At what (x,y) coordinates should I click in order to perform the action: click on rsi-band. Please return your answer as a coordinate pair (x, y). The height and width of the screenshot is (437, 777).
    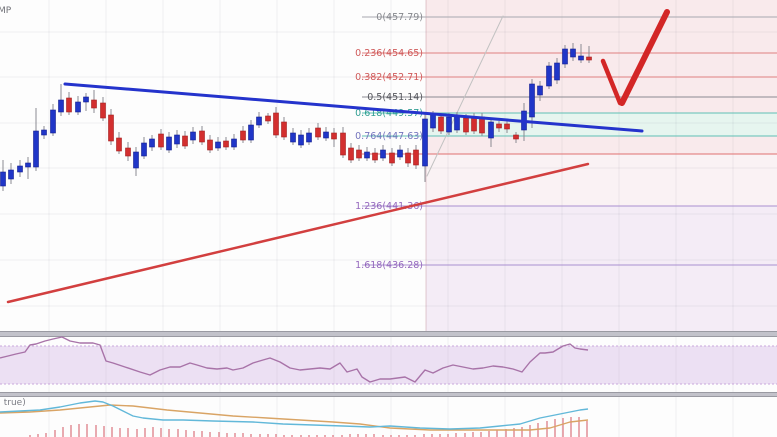
    Looking at the image, I should click on (388, 365).